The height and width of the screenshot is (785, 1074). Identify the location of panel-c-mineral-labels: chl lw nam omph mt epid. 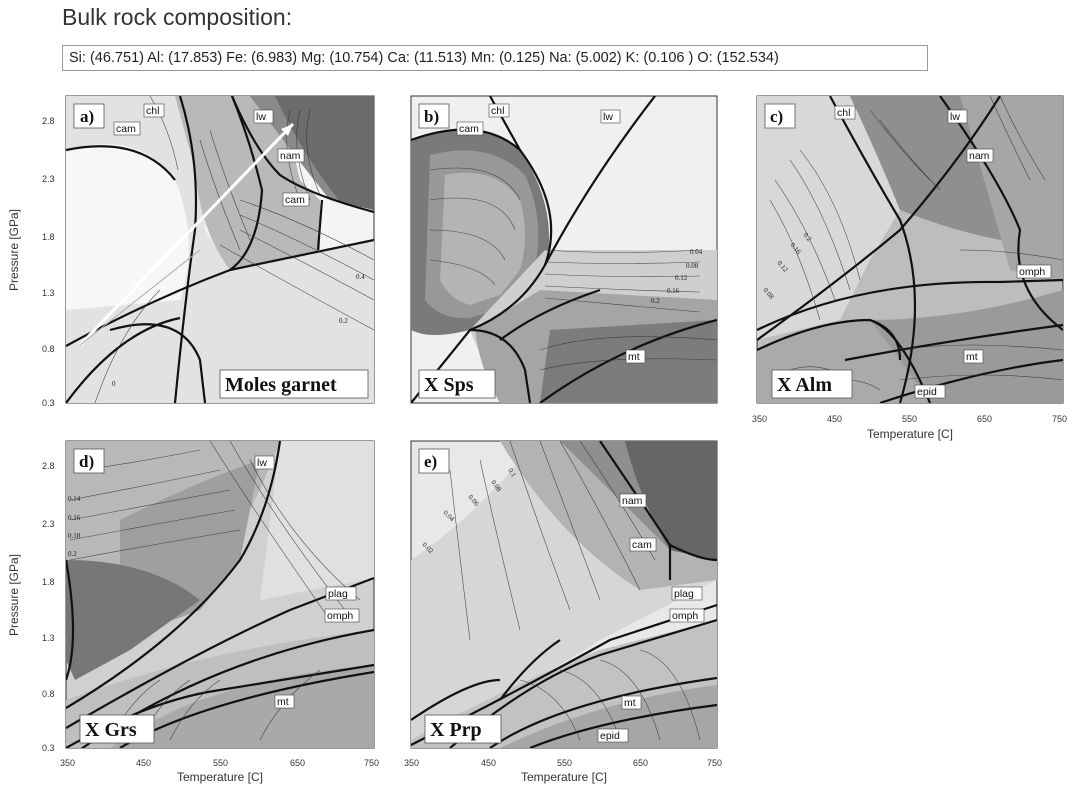
(943, 252).